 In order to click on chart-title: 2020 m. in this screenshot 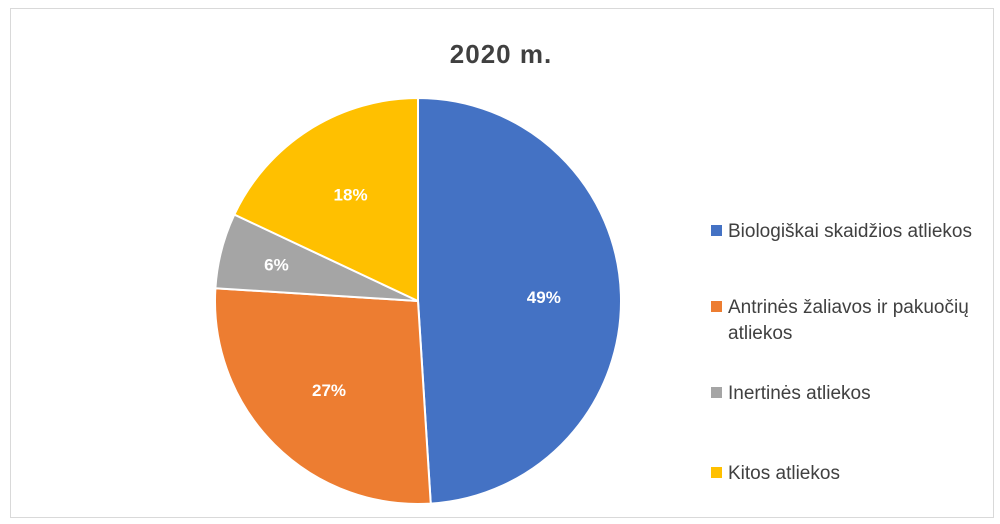, I will do `click(501, 54)`.